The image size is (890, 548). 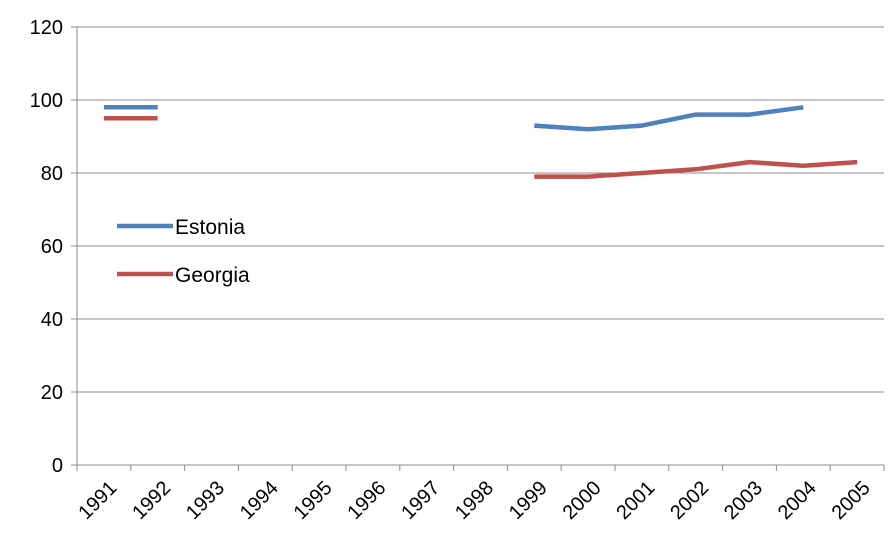 What do you see at coordinates (635, 500) in the screenshot?
I see `x-tick-label-2001: 2001` at bounding box center [635, 500].